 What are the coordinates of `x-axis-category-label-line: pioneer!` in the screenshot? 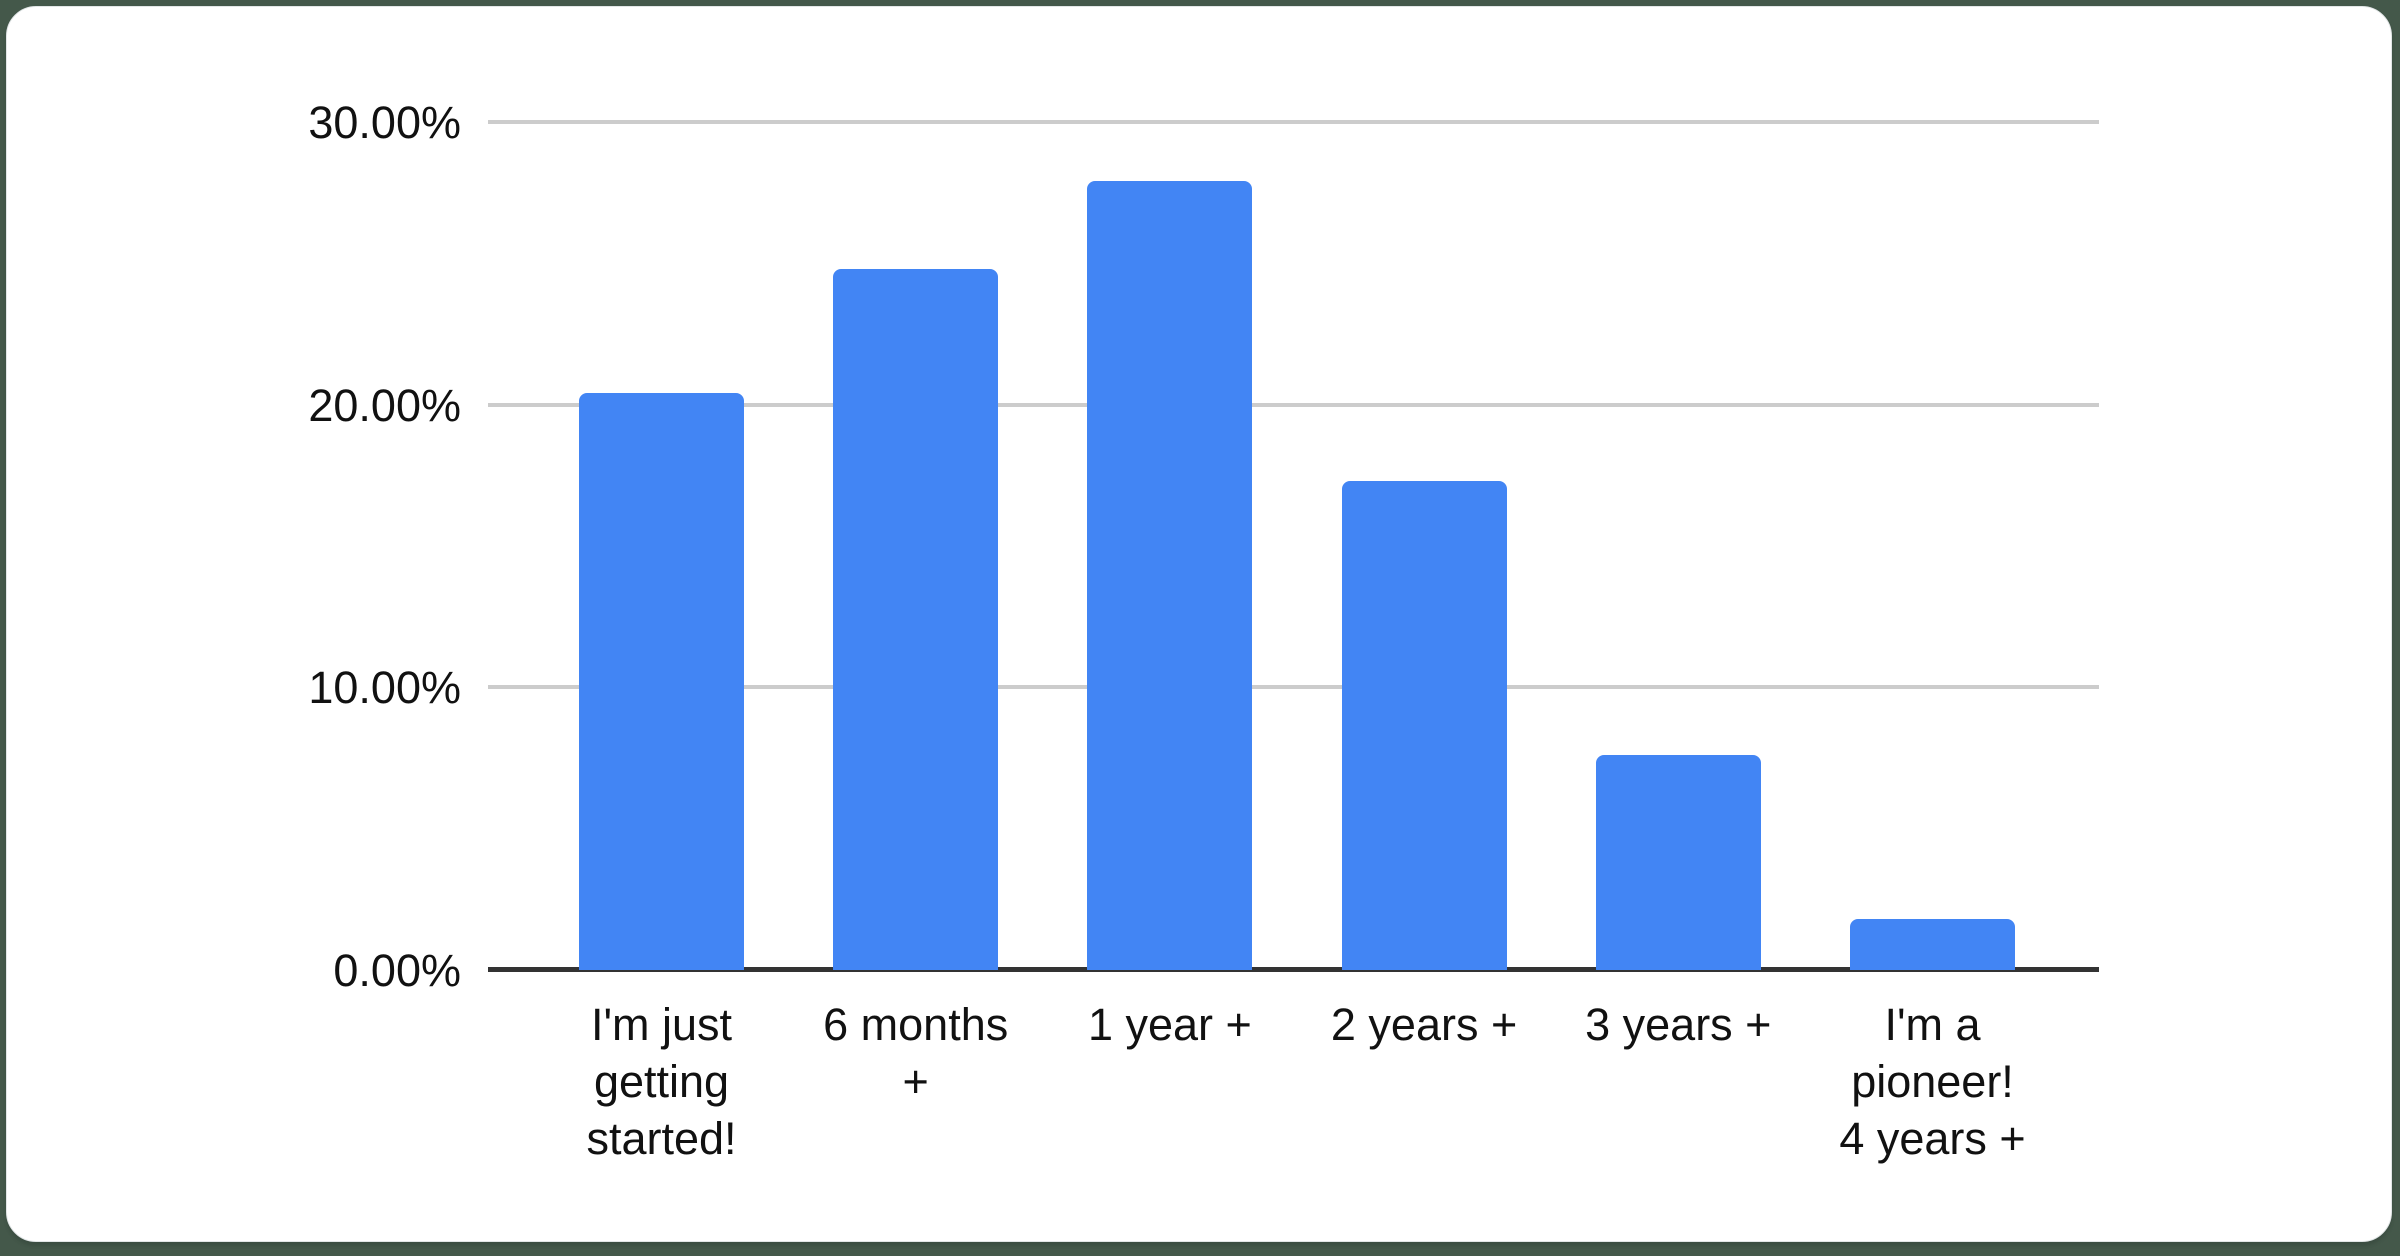 It's located at (1932, 1081).